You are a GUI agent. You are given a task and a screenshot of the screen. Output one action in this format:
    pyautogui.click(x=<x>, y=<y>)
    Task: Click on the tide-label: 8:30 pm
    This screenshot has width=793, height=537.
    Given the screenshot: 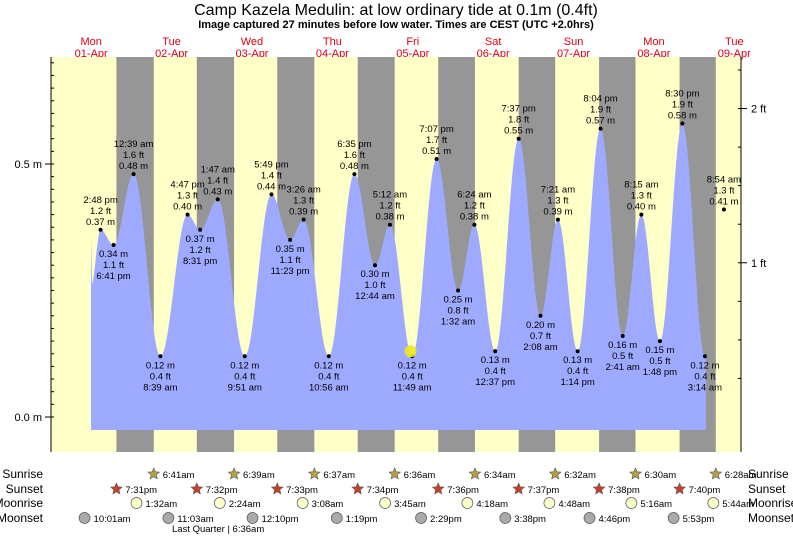 What is the action you would take?
    pyautogui.click(x=682, y=94)
    